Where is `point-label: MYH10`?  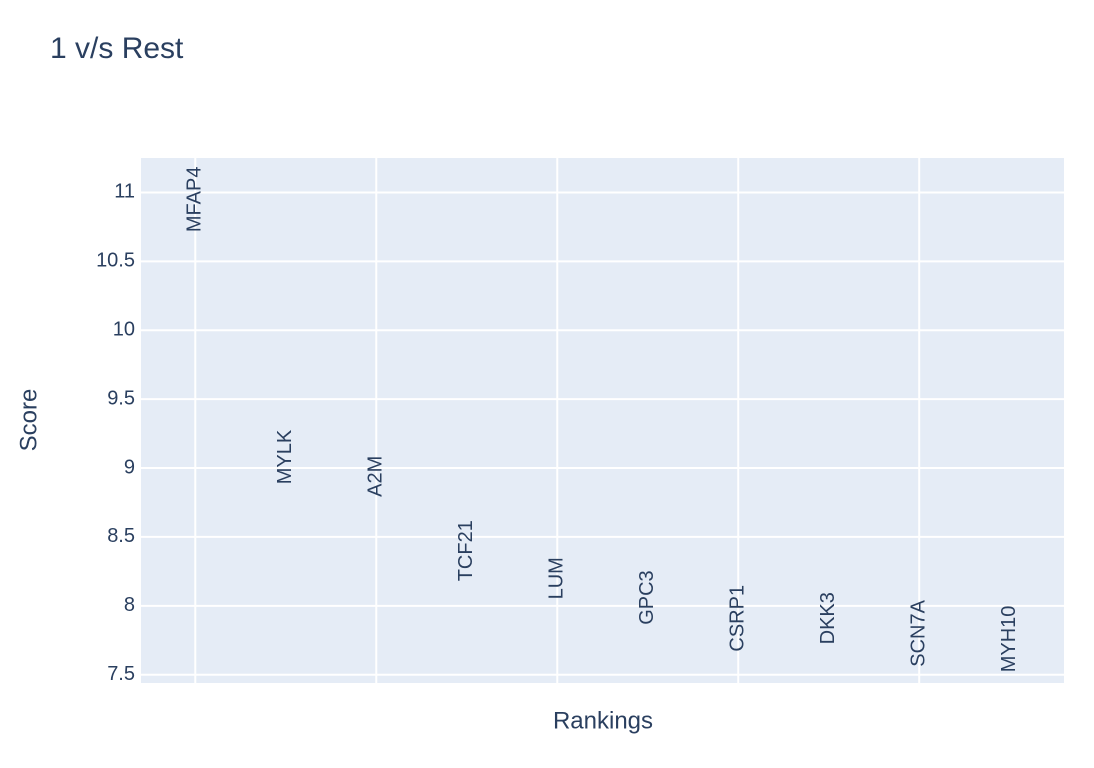
point-label: MYH10 is located at coordinates (1009, 639).